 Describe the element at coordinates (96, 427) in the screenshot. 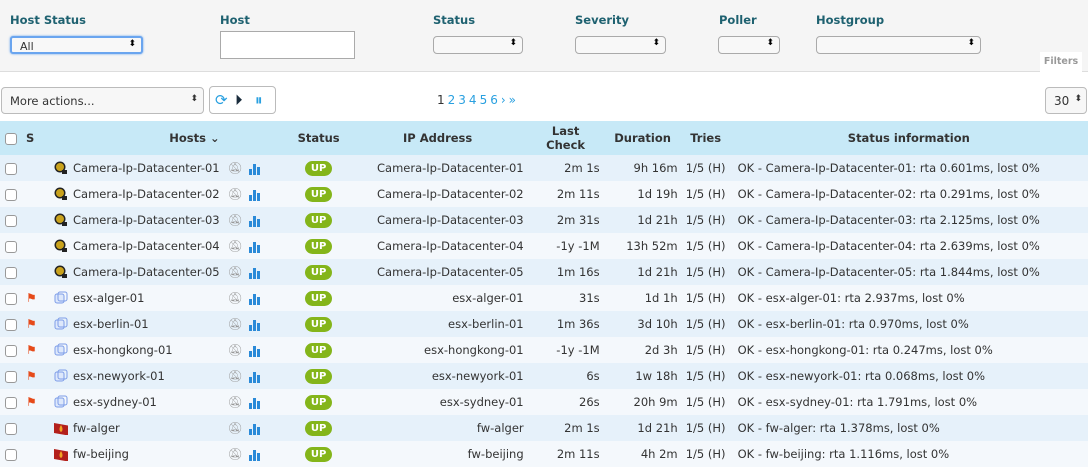

I see `host-link: fw-alger` at that location.